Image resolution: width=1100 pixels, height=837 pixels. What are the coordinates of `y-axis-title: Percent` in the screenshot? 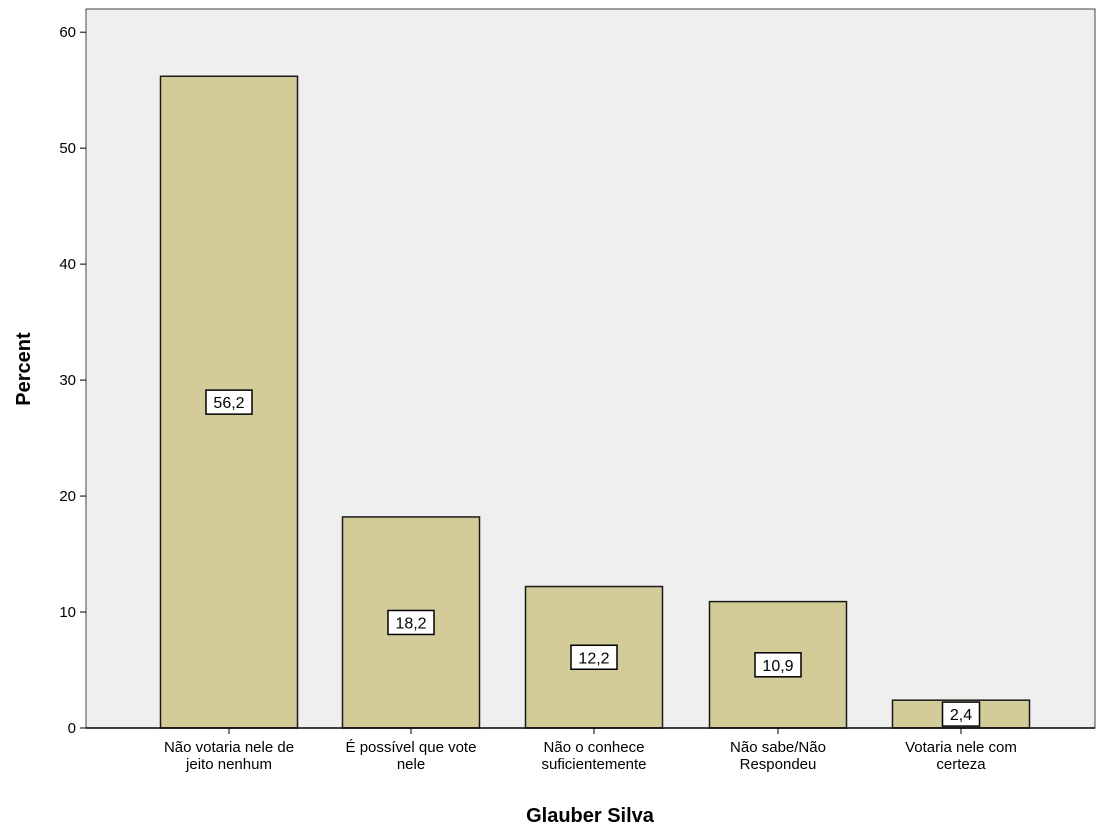 It's located at (24, 369).